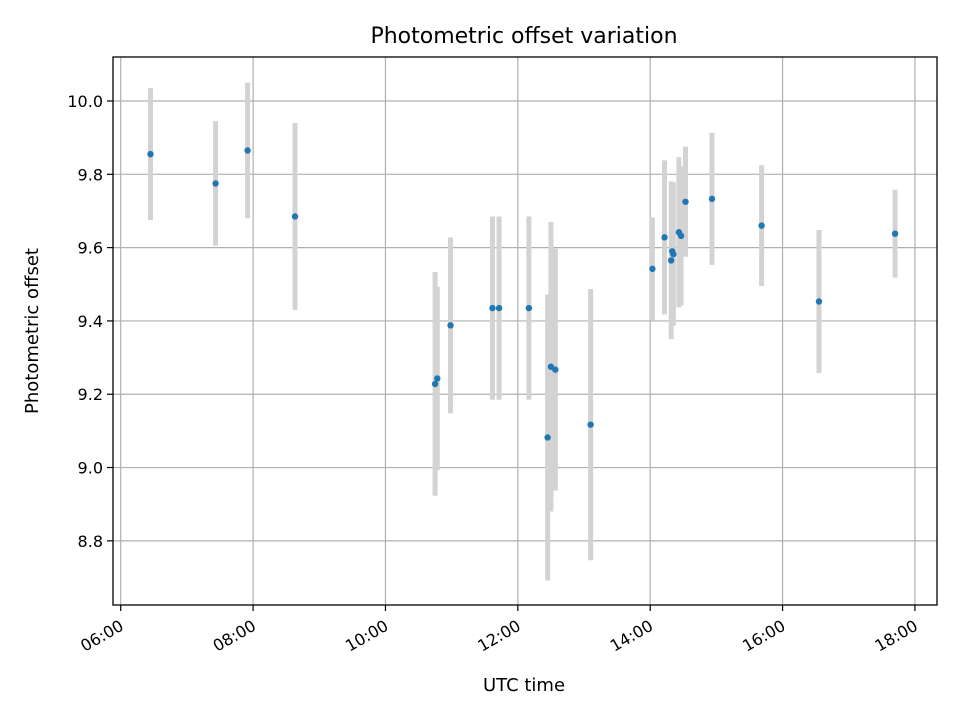 This screenshot has height=720, width=960. I want to click on x-tick-label: 12:00, so click(498, 636).